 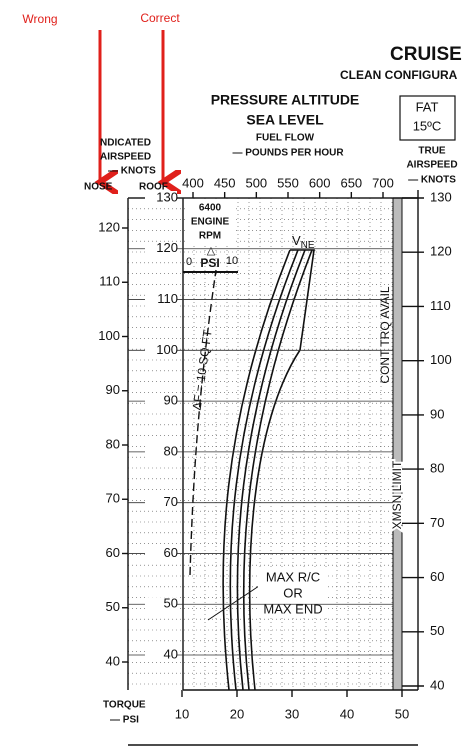 What do you see at coordinates (125, 143) in the screenshot?
I see `ias-label: NDICATED` at bounding box center [125, 143].